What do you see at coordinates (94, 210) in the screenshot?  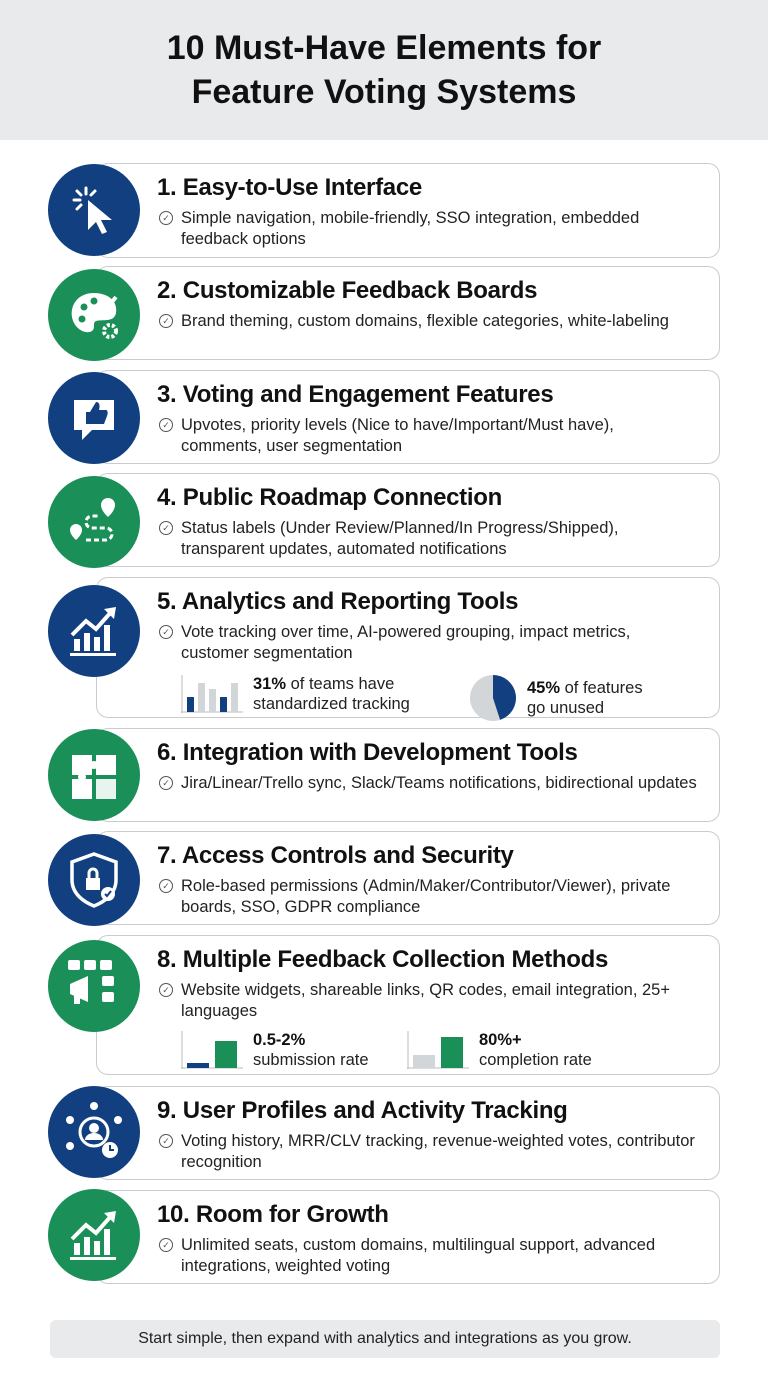 I see `cursor-click-icon` at bounding box center [94, 210].